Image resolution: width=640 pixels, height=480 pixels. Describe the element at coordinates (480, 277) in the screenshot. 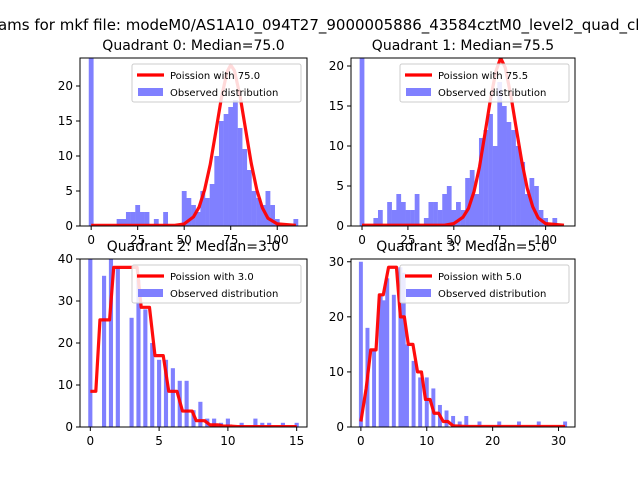

I see `legend-label-poisson: Poission with 5.0` at that location.